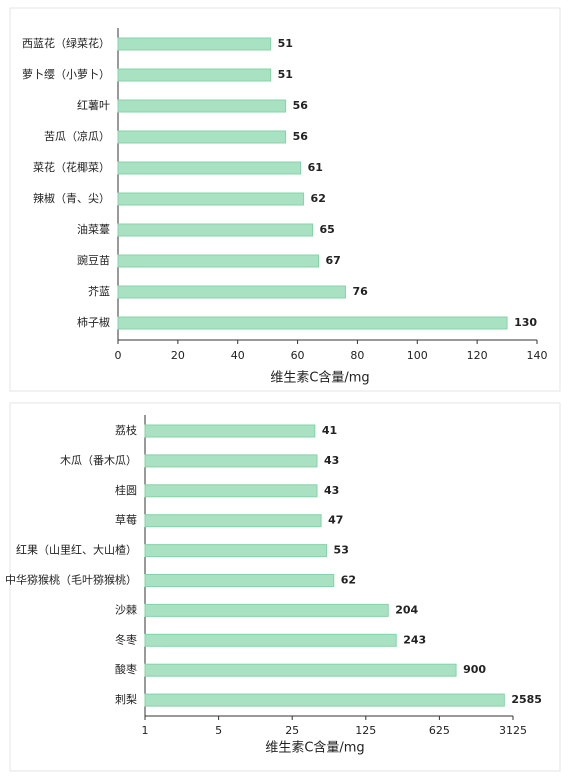 The height and width of the screenshot is (778, 570). Describe the element at coordinates (77, 136) in the screenshot. I see `y-tick-label: 苦瓜（凉瓜）` at that location.